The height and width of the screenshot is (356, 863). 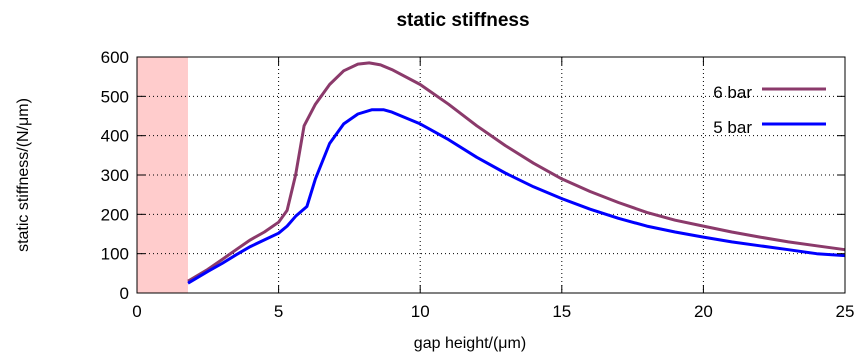 What do you see at coordinates (23, 175) in the screenshot?
I see `y-axis-label: static stiffness/(N/μm)` at bounding box center [23, 175].